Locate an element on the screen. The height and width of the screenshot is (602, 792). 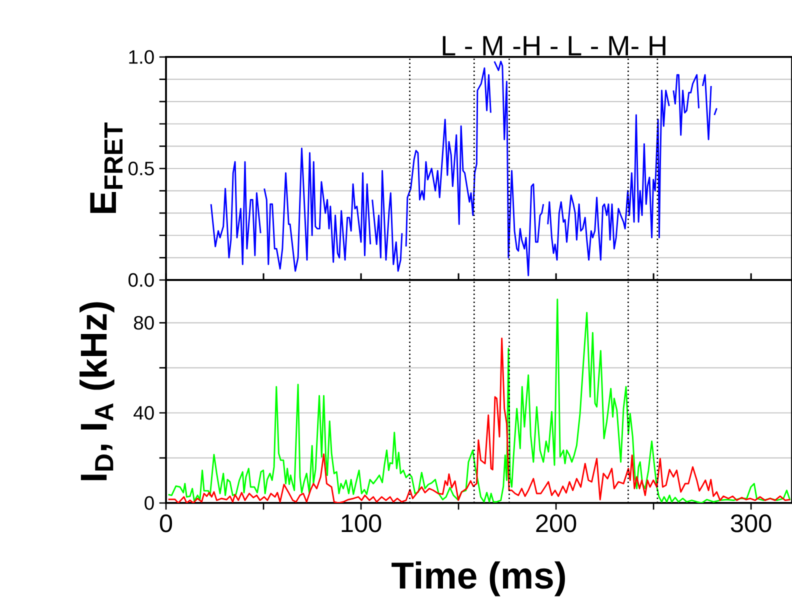
y-axis-title: I$_{D}$, I$_{A}$ (kHz) is located at coordinates (97, 391).